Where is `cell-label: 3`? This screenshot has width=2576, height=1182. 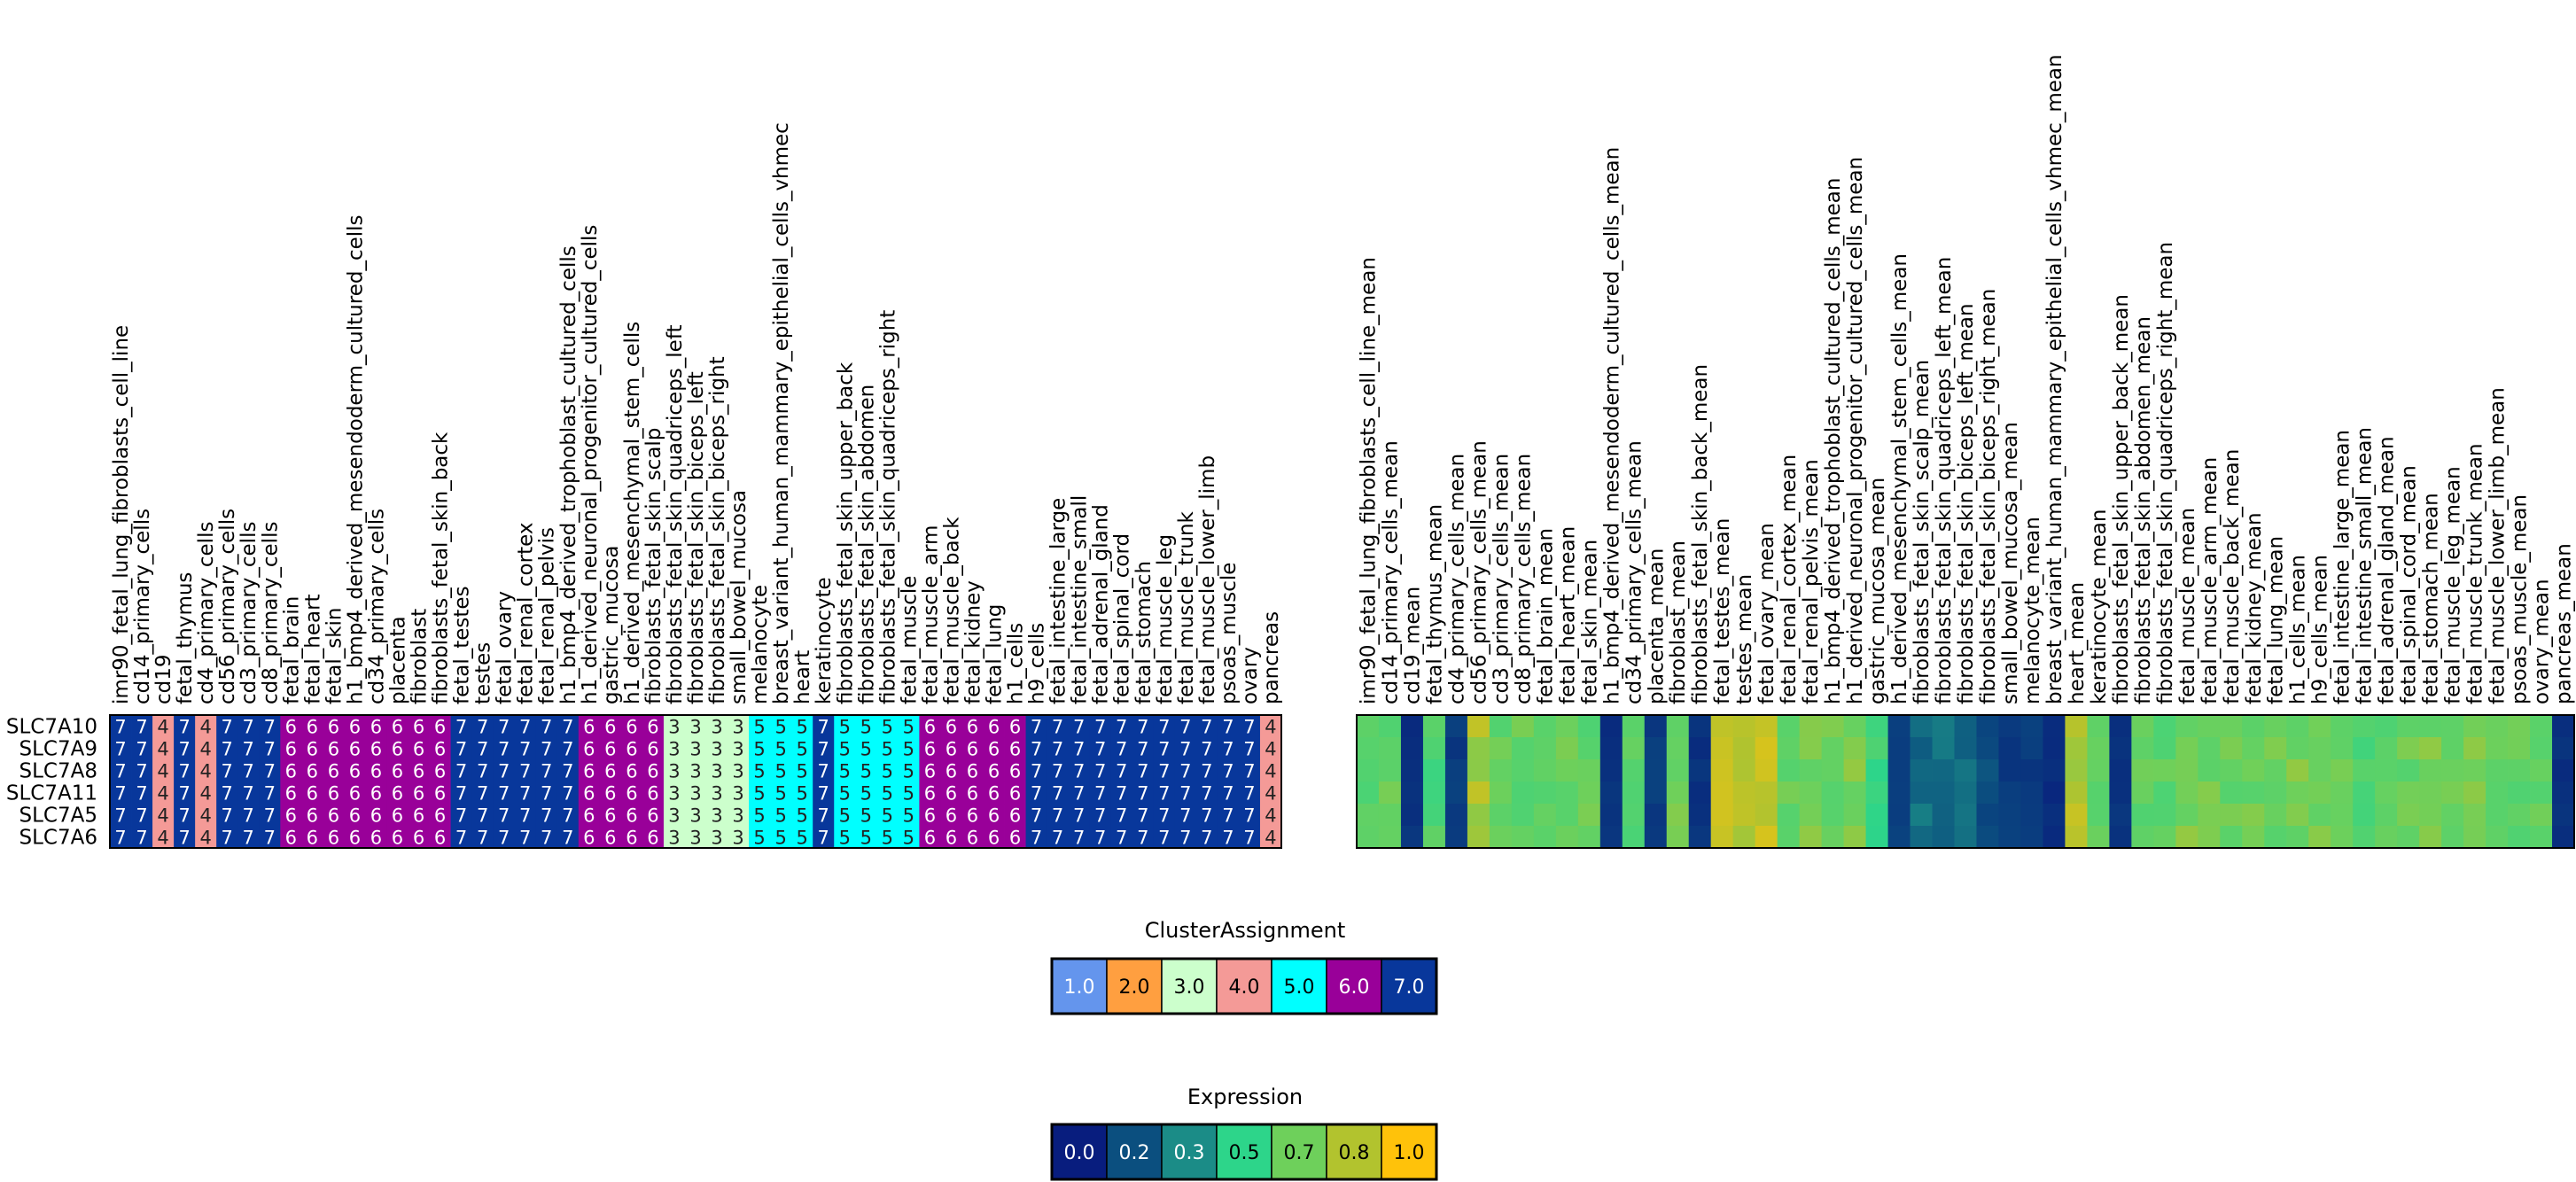
cell-label: 3 is located at coordinates (738, 749).